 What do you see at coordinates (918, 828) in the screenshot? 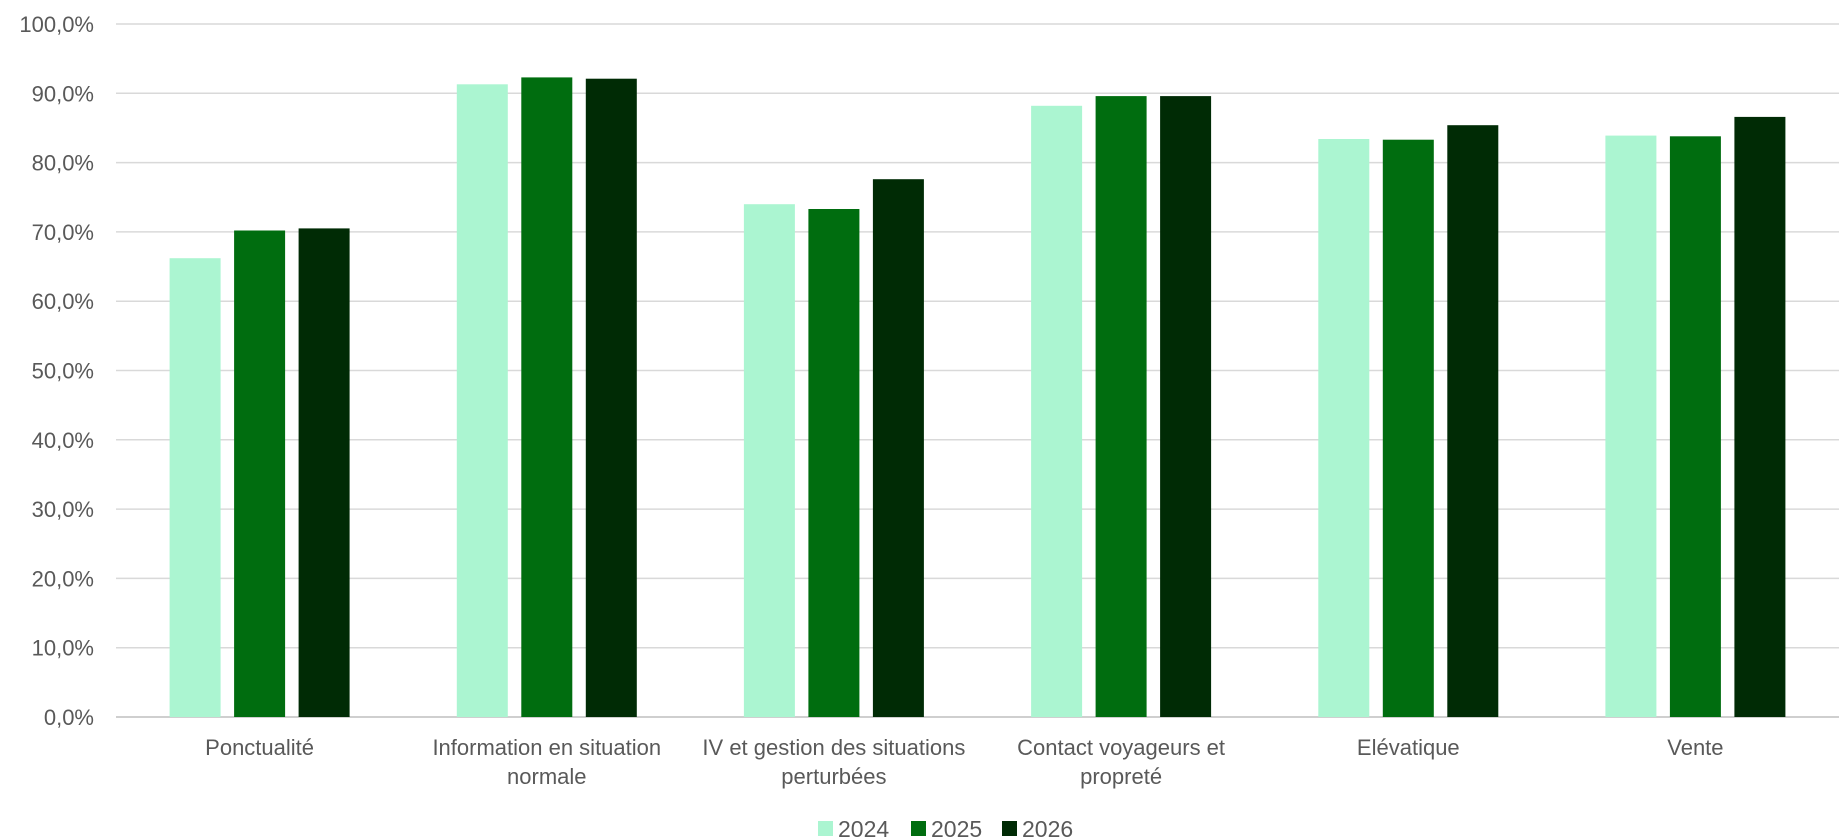
I see `legend-swatch-2025` at bounding box center [918, 828].